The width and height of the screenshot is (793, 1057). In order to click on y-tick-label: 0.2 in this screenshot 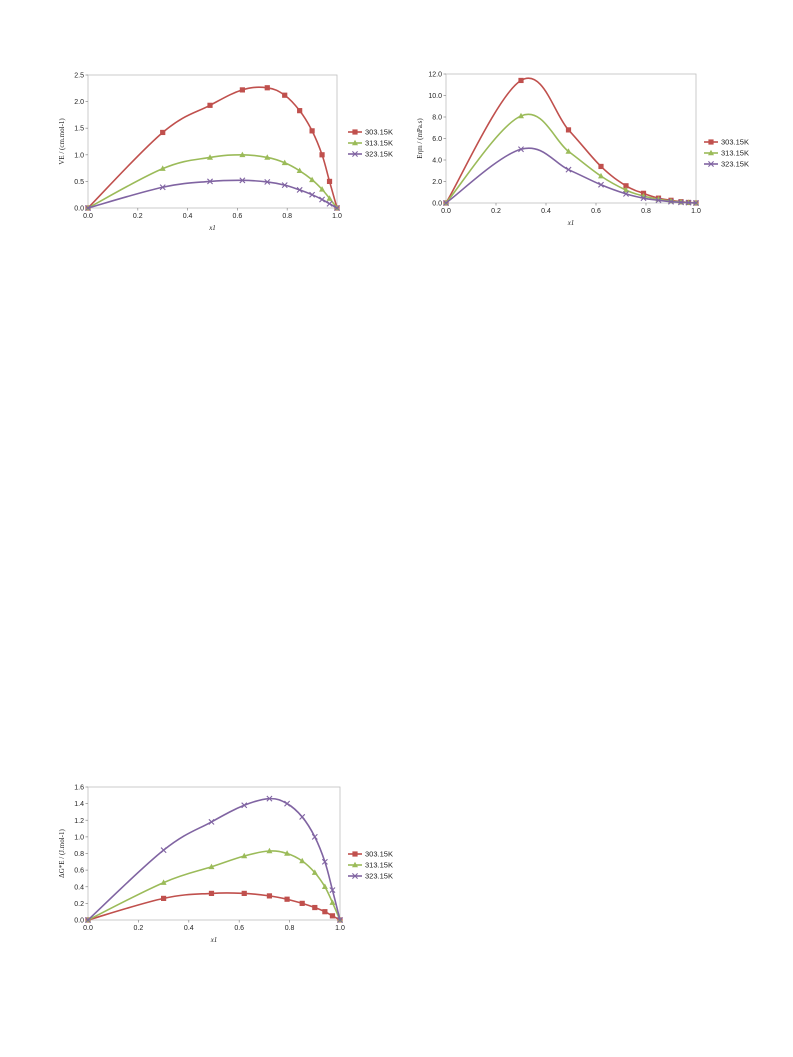, I will do `click(79, 904)`.